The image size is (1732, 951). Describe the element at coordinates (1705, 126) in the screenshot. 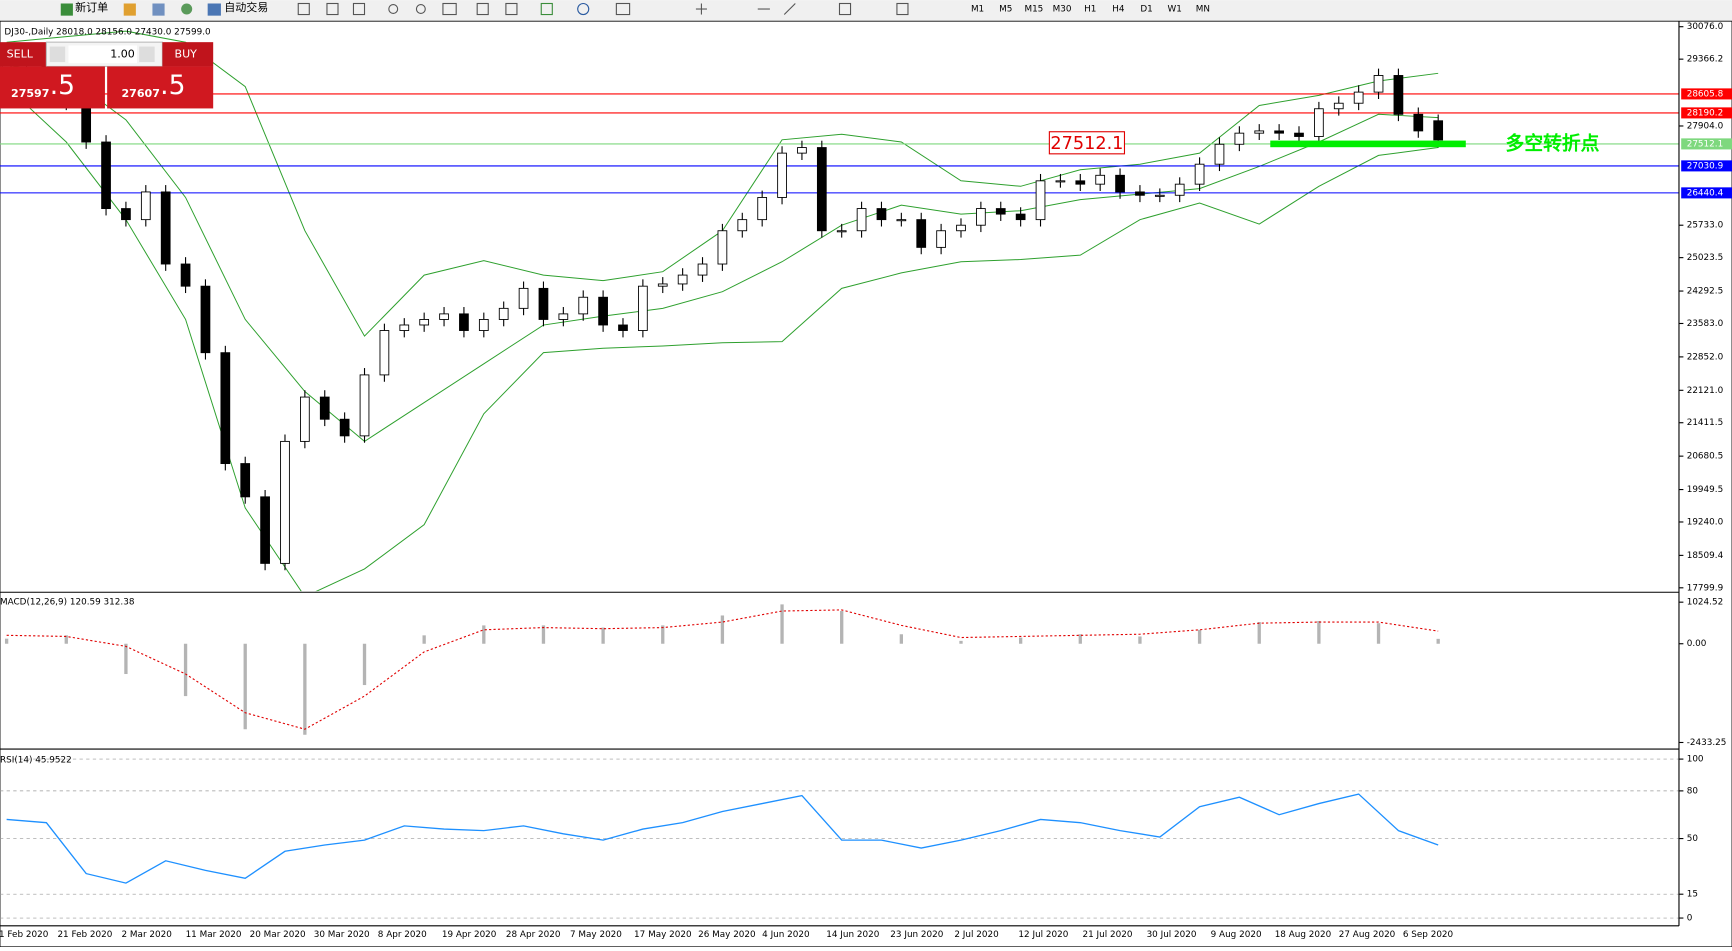

I see `y-tick-label: 27904.0` at that location.